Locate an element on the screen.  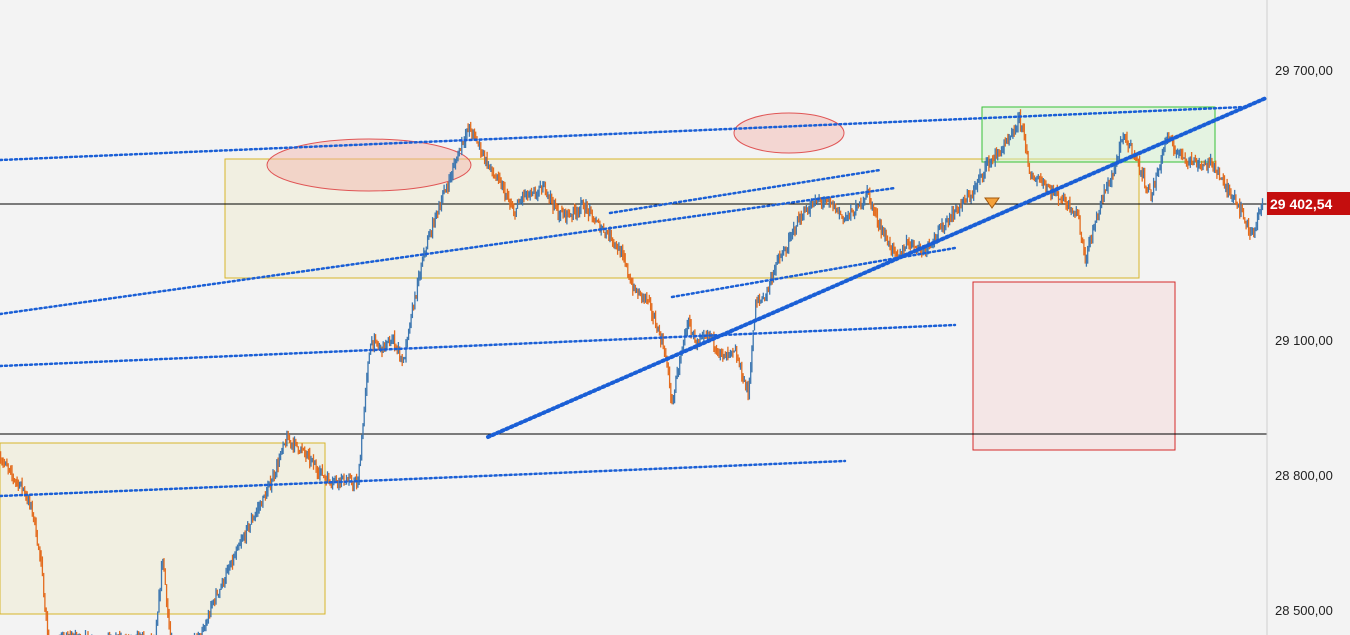
current-price-tag-label: 29 402,54 is located at coordinates (1301, 204).